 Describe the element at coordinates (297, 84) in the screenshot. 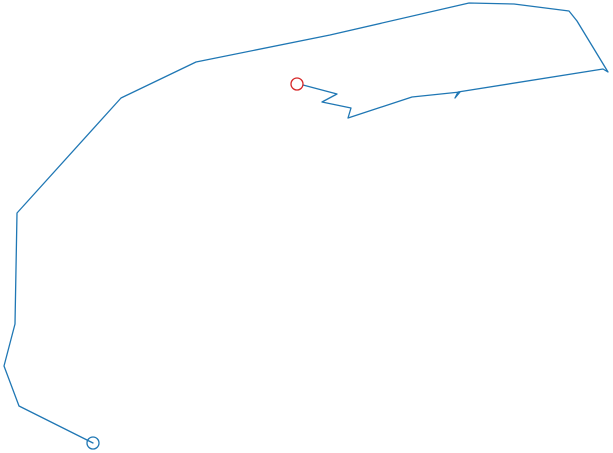

I see `end-point-circle-icon` at that location.